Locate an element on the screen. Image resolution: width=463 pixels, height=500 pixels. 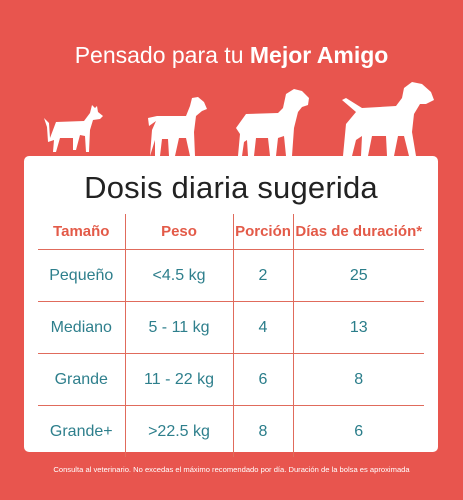
cell-weight: <4.5 kg is located at coordinates (178, 275).